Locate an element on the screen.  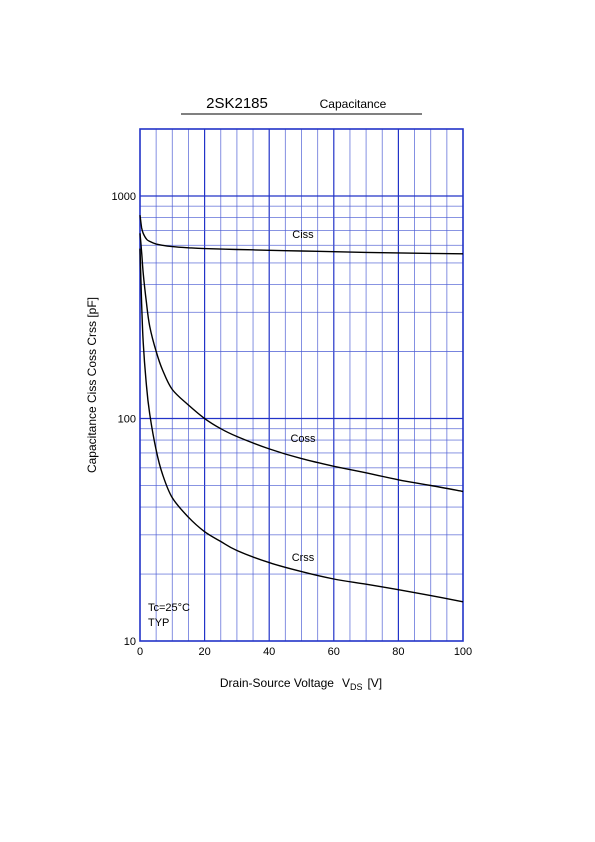
annotation-temp: Tc=25°C is located at coordinates (169, 608).